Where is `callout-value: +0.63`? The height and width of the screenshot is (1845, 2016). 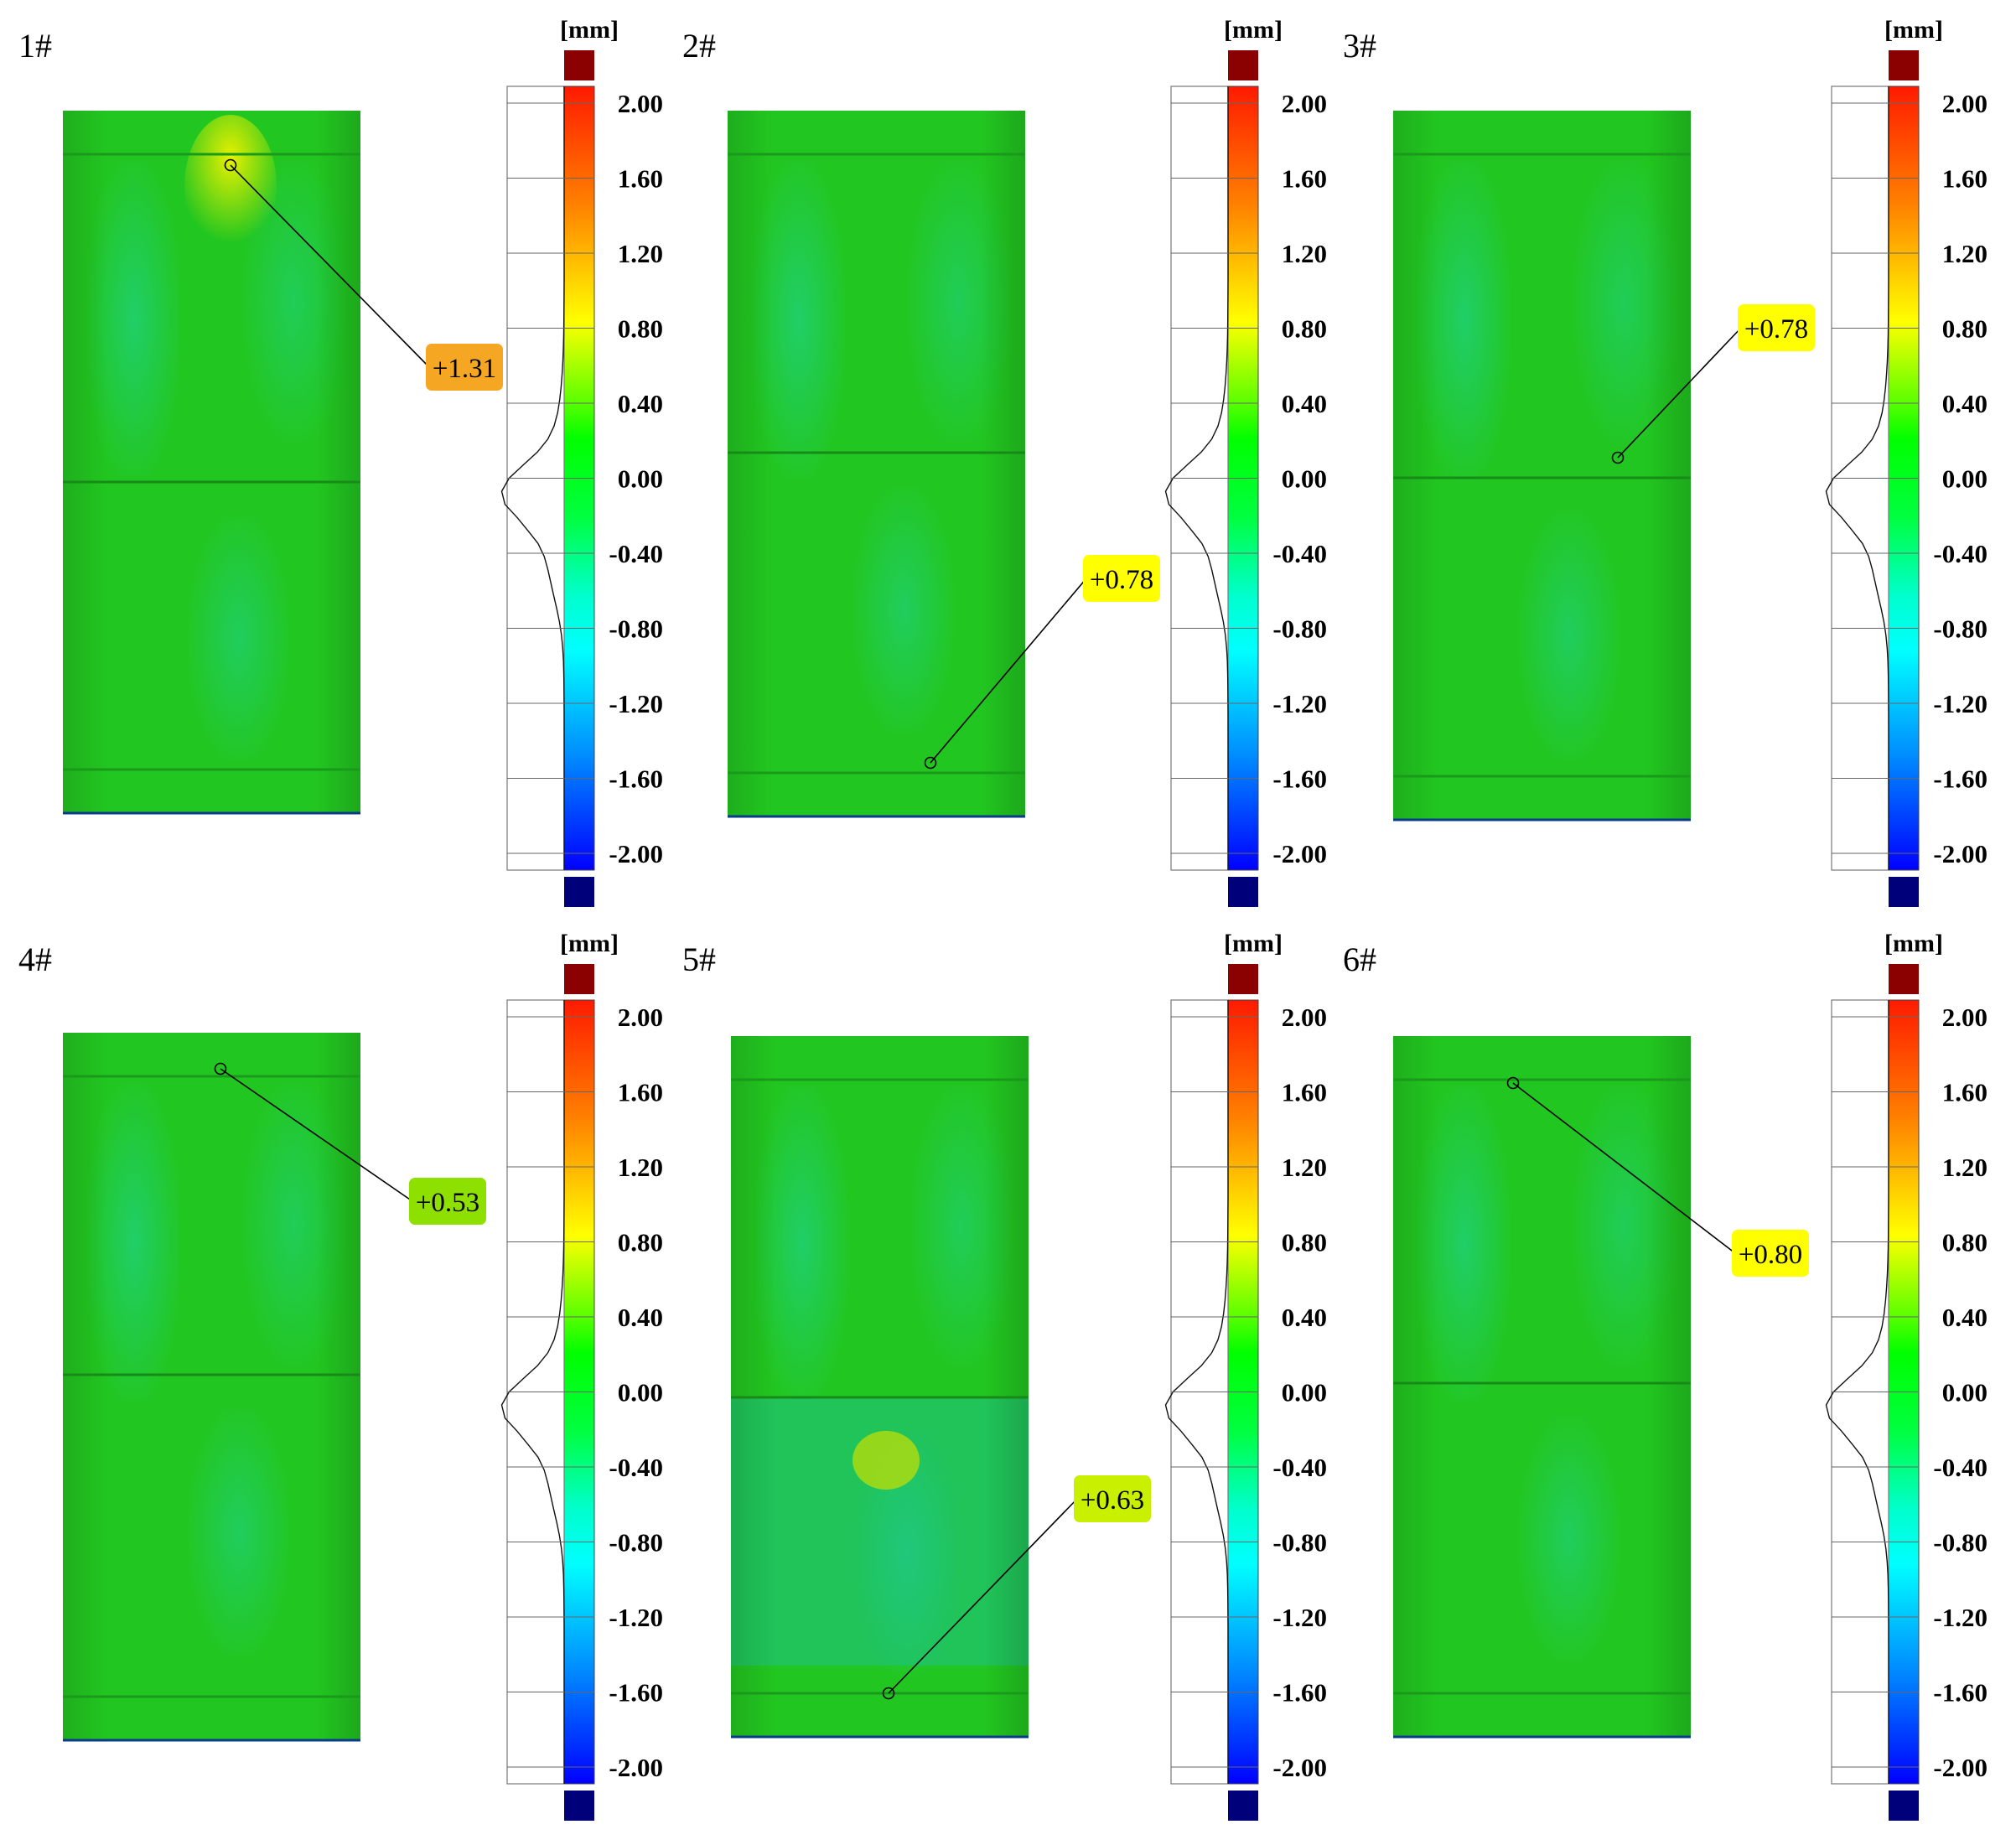
callout-value: +0.63 is located at coordinates (1113, 1501).